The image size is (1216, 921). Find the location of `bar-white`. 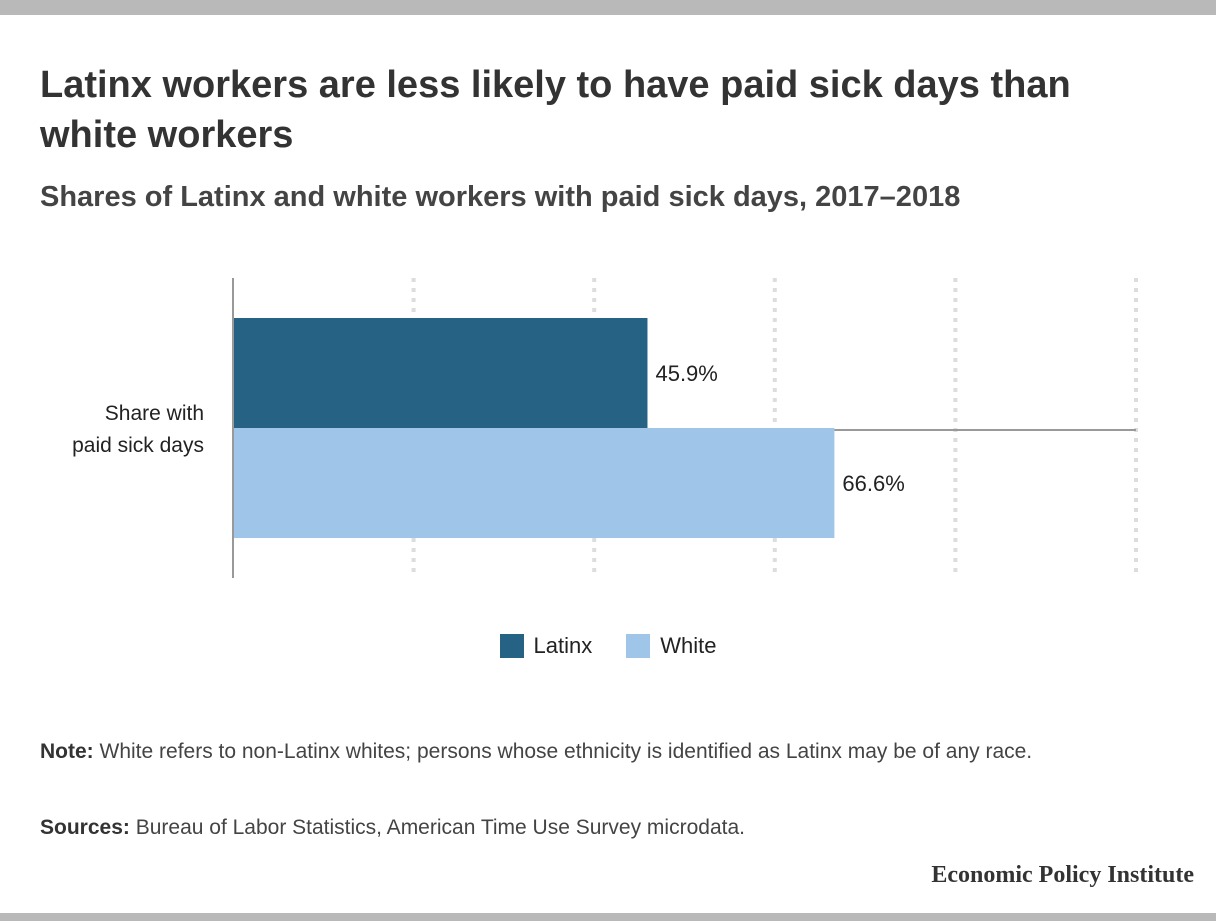

bar-white is located at coordinates (534, 483).